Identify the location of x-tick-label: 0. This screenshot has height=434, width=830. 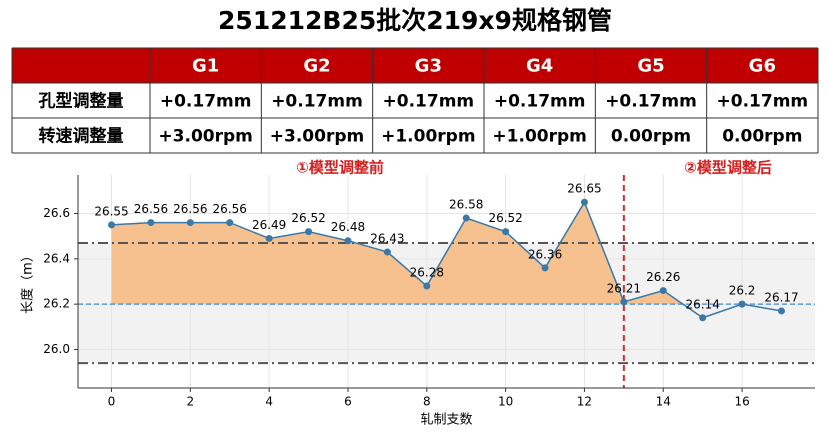
(112, 402).